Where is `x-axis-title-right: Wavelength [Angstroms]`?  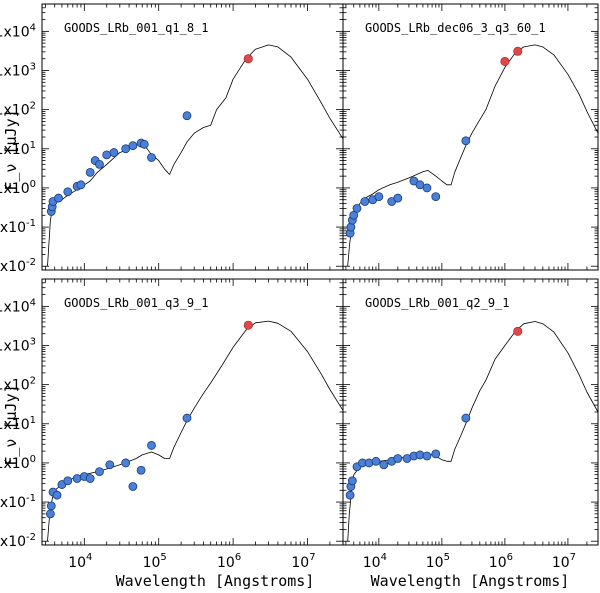
x-axis-title-right: Wavelength [Angstroms] is located at coordinates (470, 581).